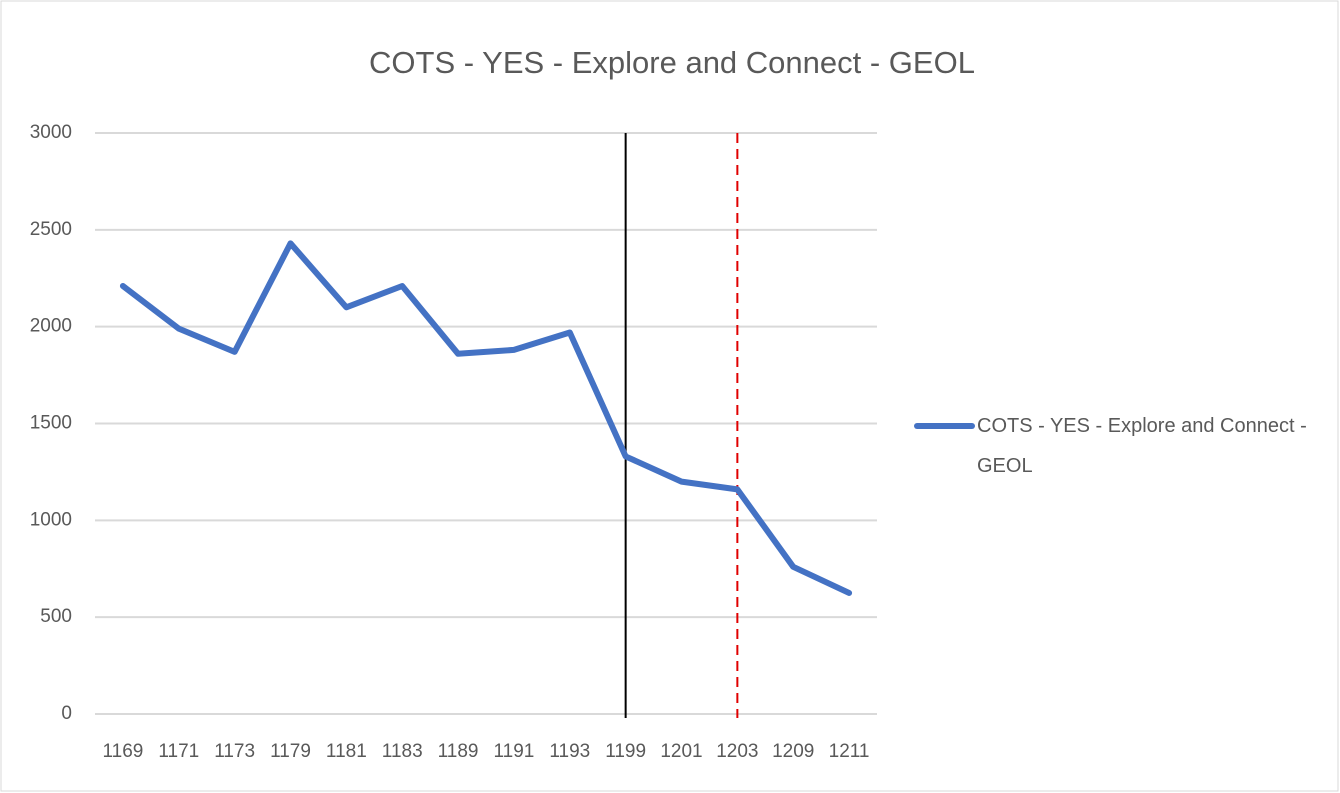 The width and height of the screenshot is (1340, 793). What do you see at coordinates (178, 751) in the screenshot?
I see `x-tick-label: 1171` at bounding box center [178, 751].